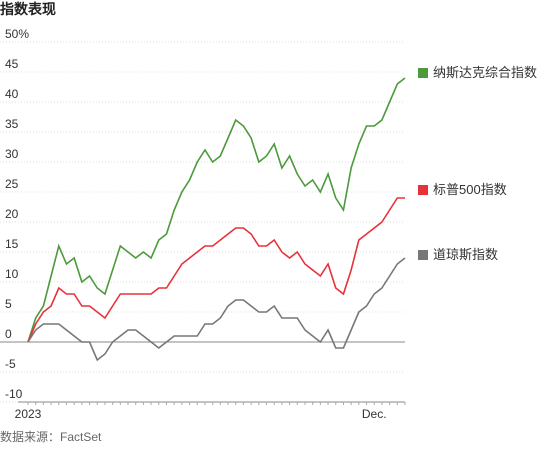 The width and height of the screenshot is (554, 452). What do you see at coordinates (8, 304) in the screenshot?
I see `y-tick-label: 5` at bounding box center [8, 304].